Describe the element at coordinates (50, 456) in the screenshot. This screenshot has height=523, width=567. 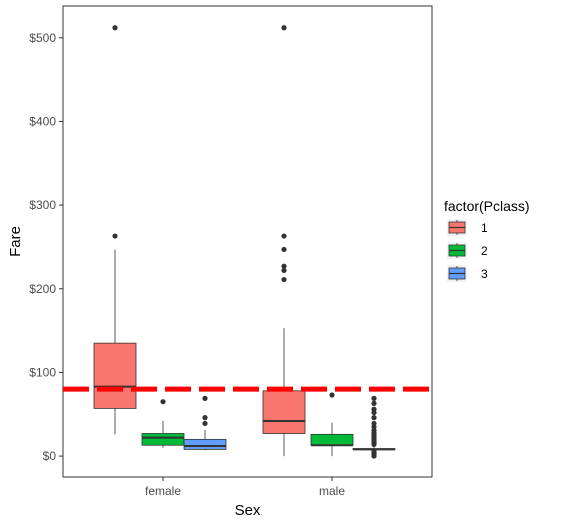
I see `y-tick-label: $0` at that location.